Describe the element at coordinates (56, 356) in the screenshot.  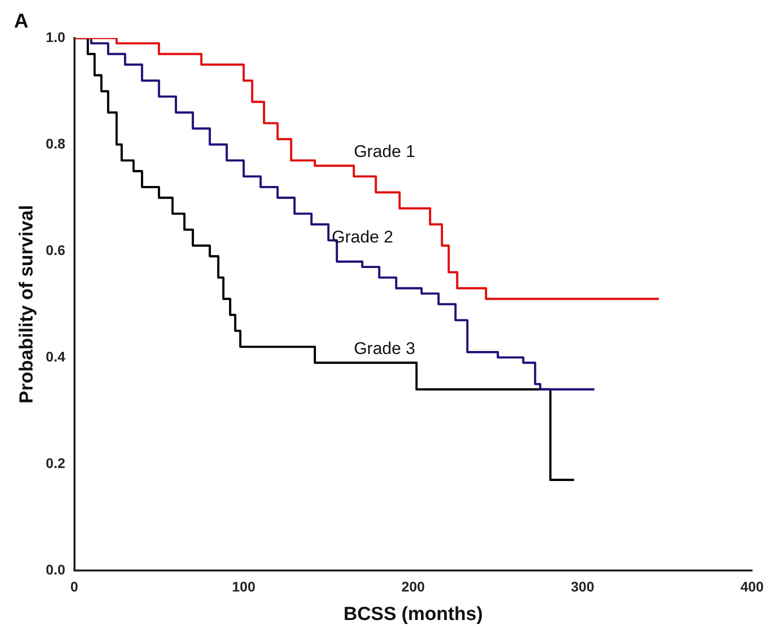
I see `y-tick-label: 0.4` at that location.